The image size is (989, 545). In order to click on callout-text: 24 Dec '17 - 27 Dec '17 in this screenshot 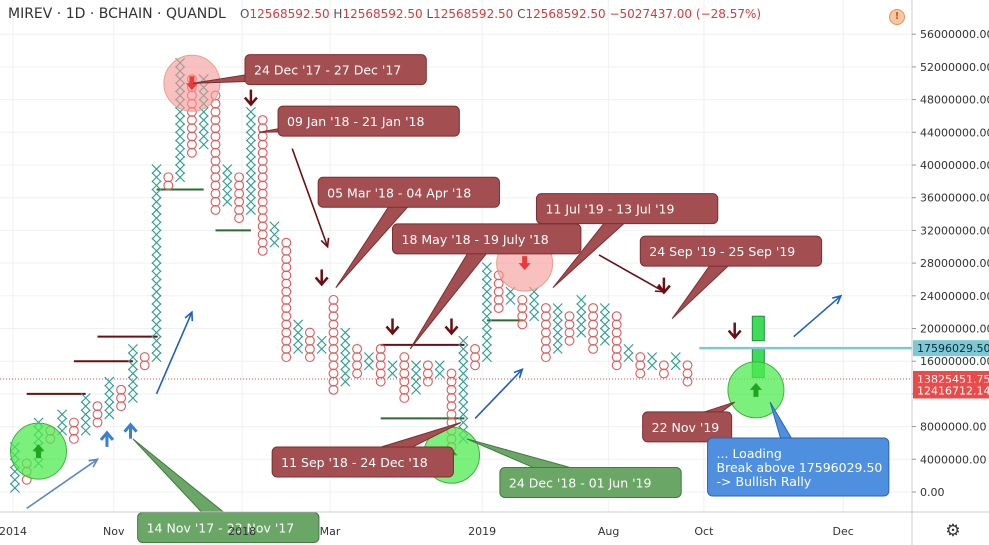, I will do `click(327, 70)`.